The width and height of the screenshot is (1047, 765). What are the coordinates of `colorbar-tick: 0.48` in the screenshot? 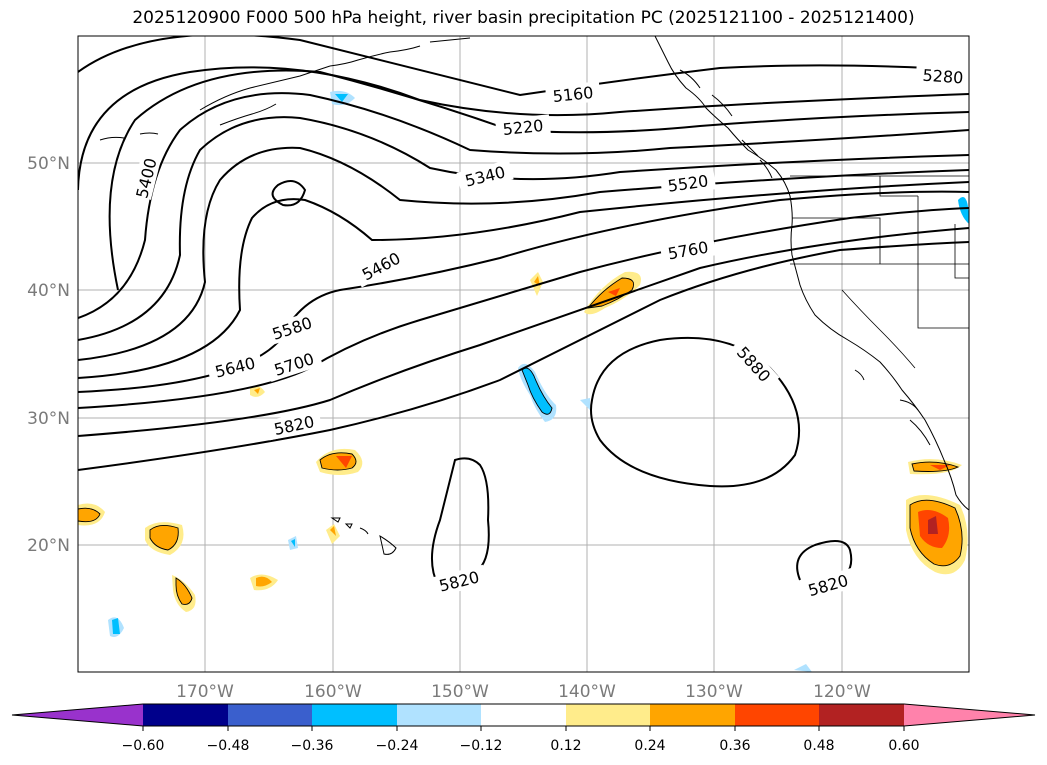 It's located at (818, 746).